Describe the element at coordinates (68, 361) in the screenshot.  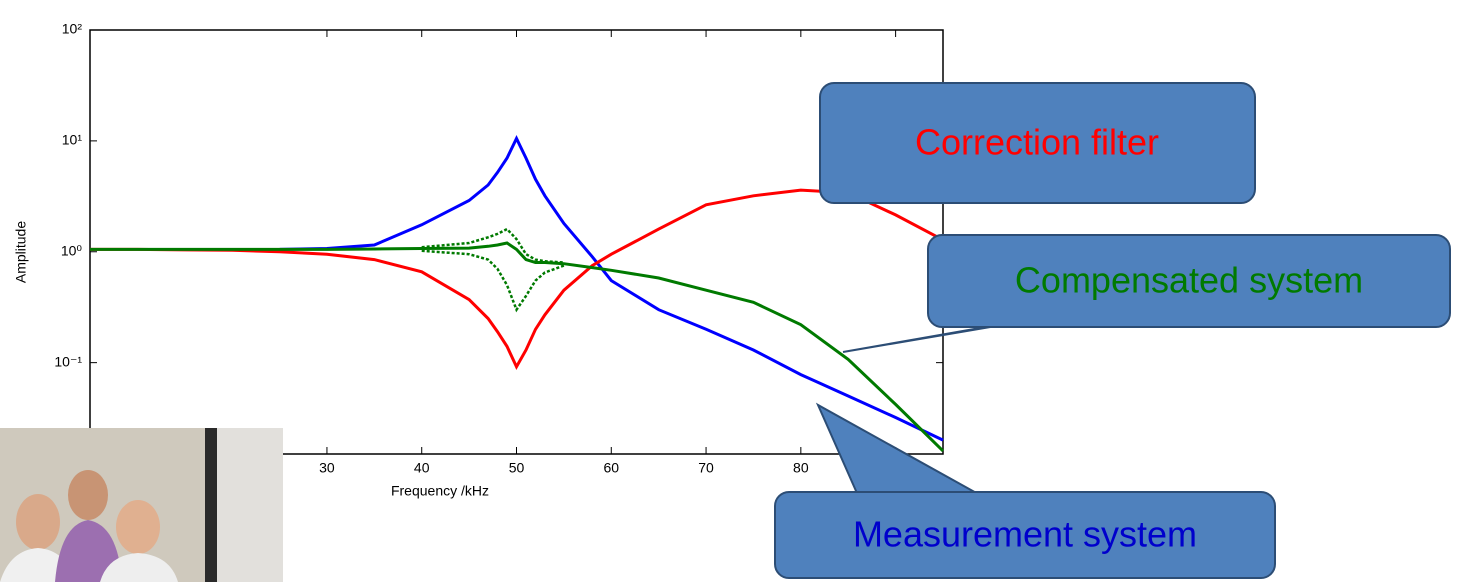
I see `y-tick-label: 10⁻¹` at that location.